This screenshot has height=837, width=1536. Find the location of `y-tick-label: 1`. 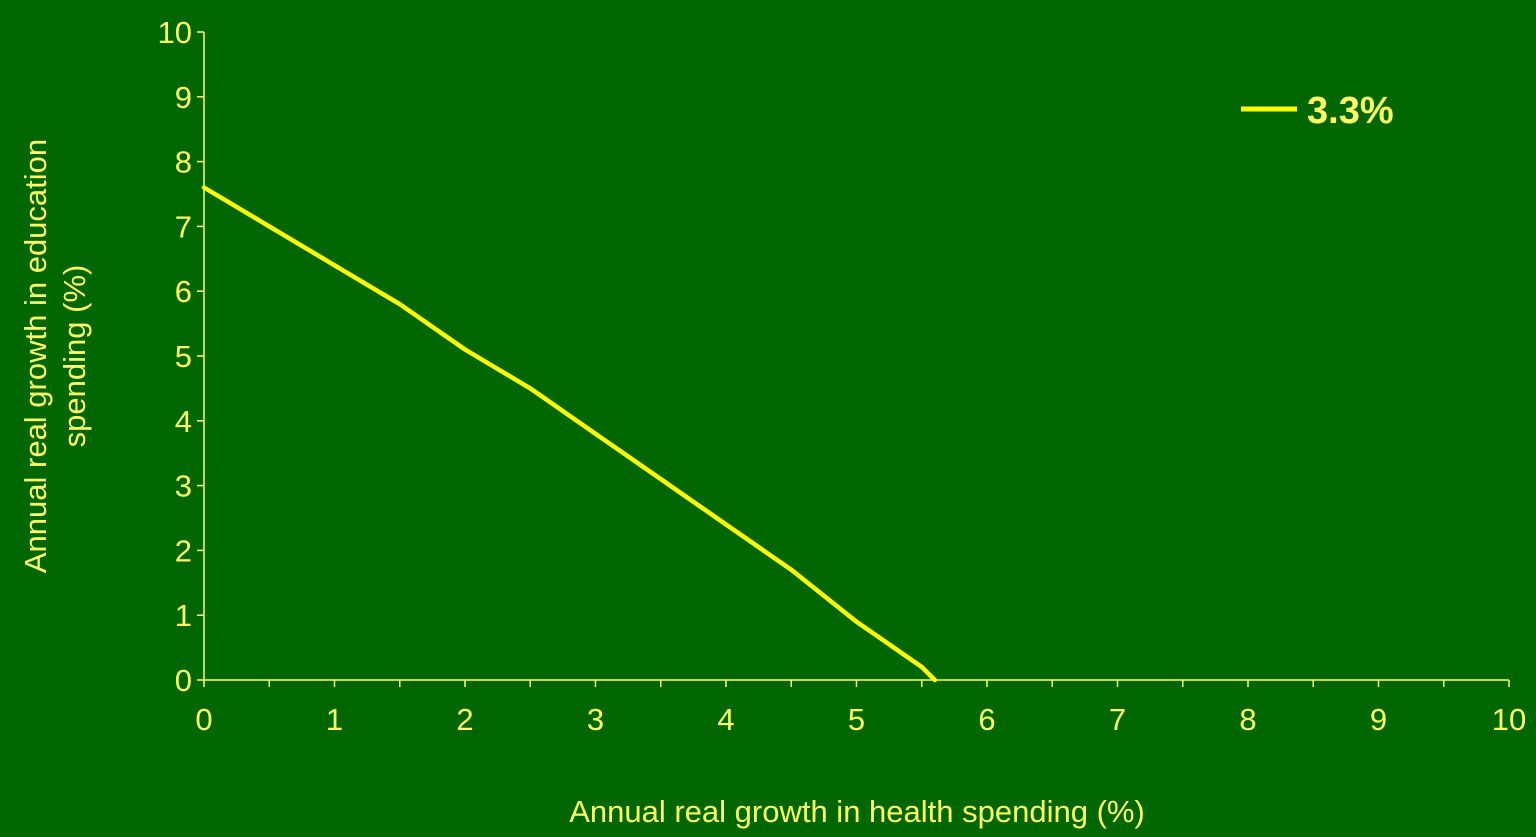

y-tick-label: 1 is located at coordinates (183, 615).